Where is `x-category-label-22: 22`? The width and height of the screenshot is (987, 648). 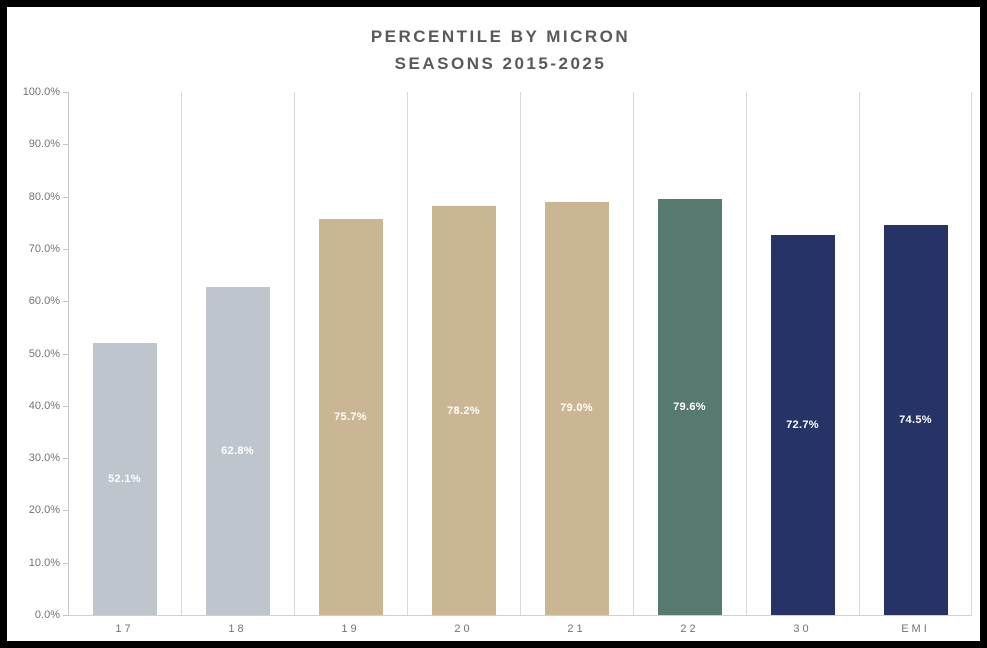 x-category-label-22: 22 is located at coordinates (689, 629).